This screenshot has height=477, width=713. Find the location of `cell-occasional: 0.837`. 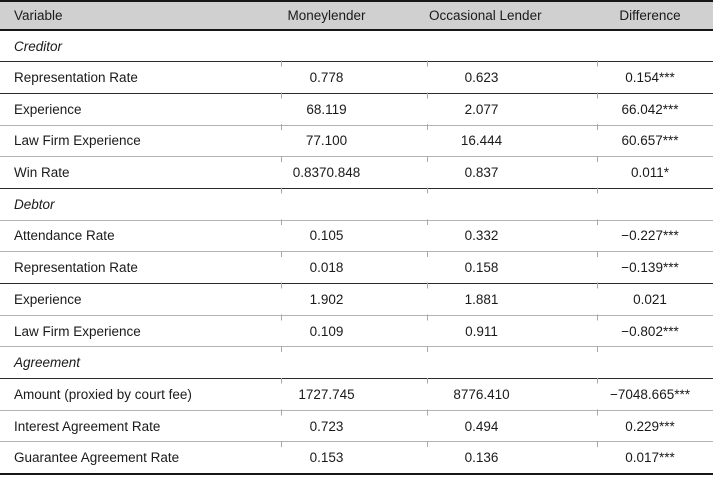

cell-occasional: 0.837 is located at coordinates (513, 172).